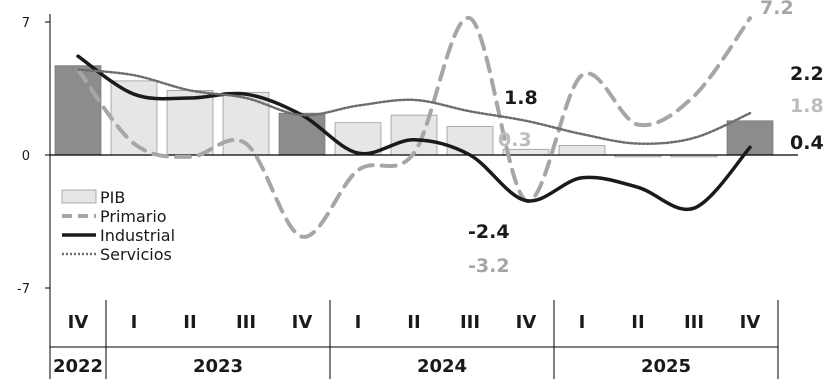 The image size is (823, 383). Describe the element at coordinates (23, 289) in the screenshot. I see `y-tick-label: -7` at that location.